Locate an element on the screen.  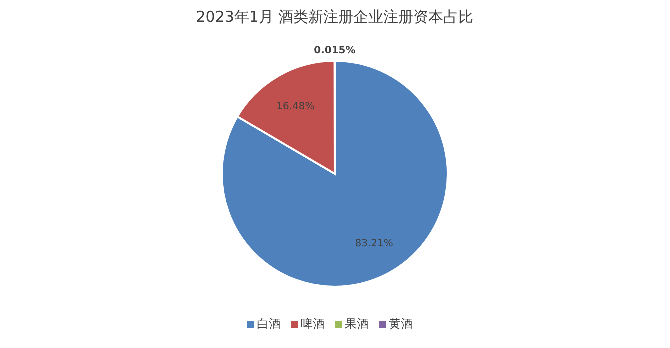
legend-label: 果酒 is located at coordinates (357, 324).